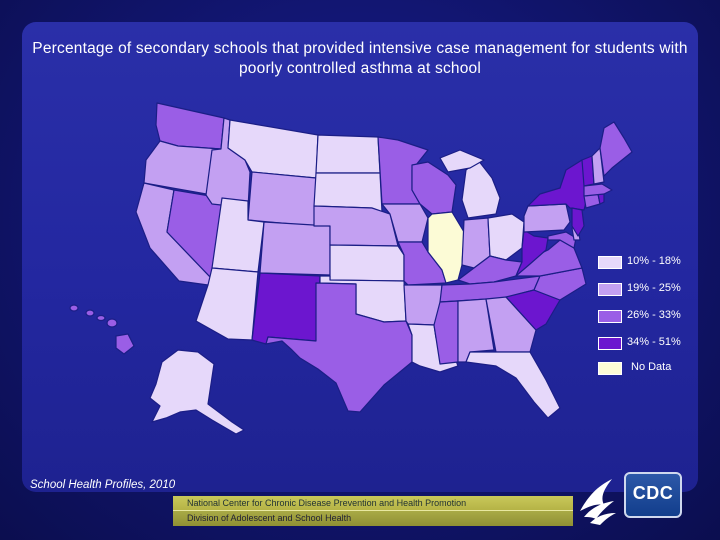  Describe the element at coordinates (598, 190) in the screenshot. I see `state-ma` at that location.